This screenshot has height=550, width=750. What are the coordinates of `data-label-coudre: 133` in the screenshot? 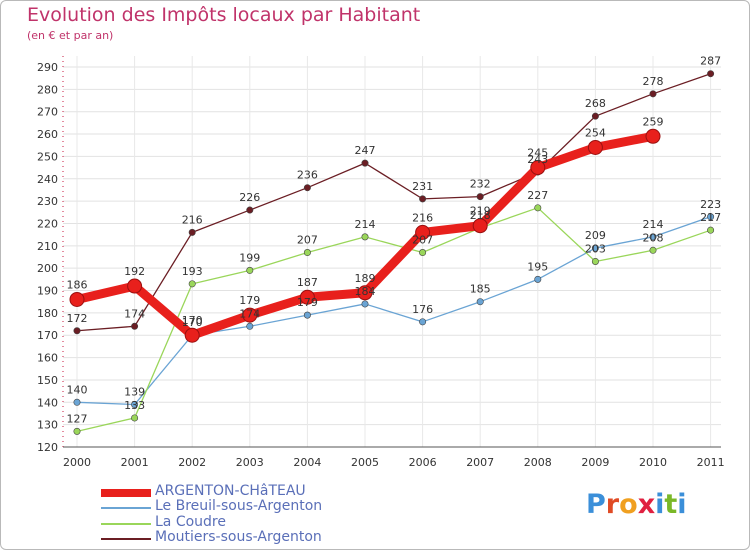 It's located at (134, 405).